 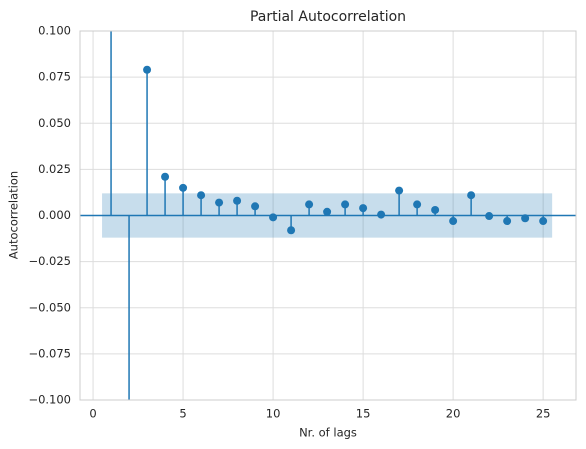 I want to click on y-tick-label: −0.050, so click(x=49, y=307).